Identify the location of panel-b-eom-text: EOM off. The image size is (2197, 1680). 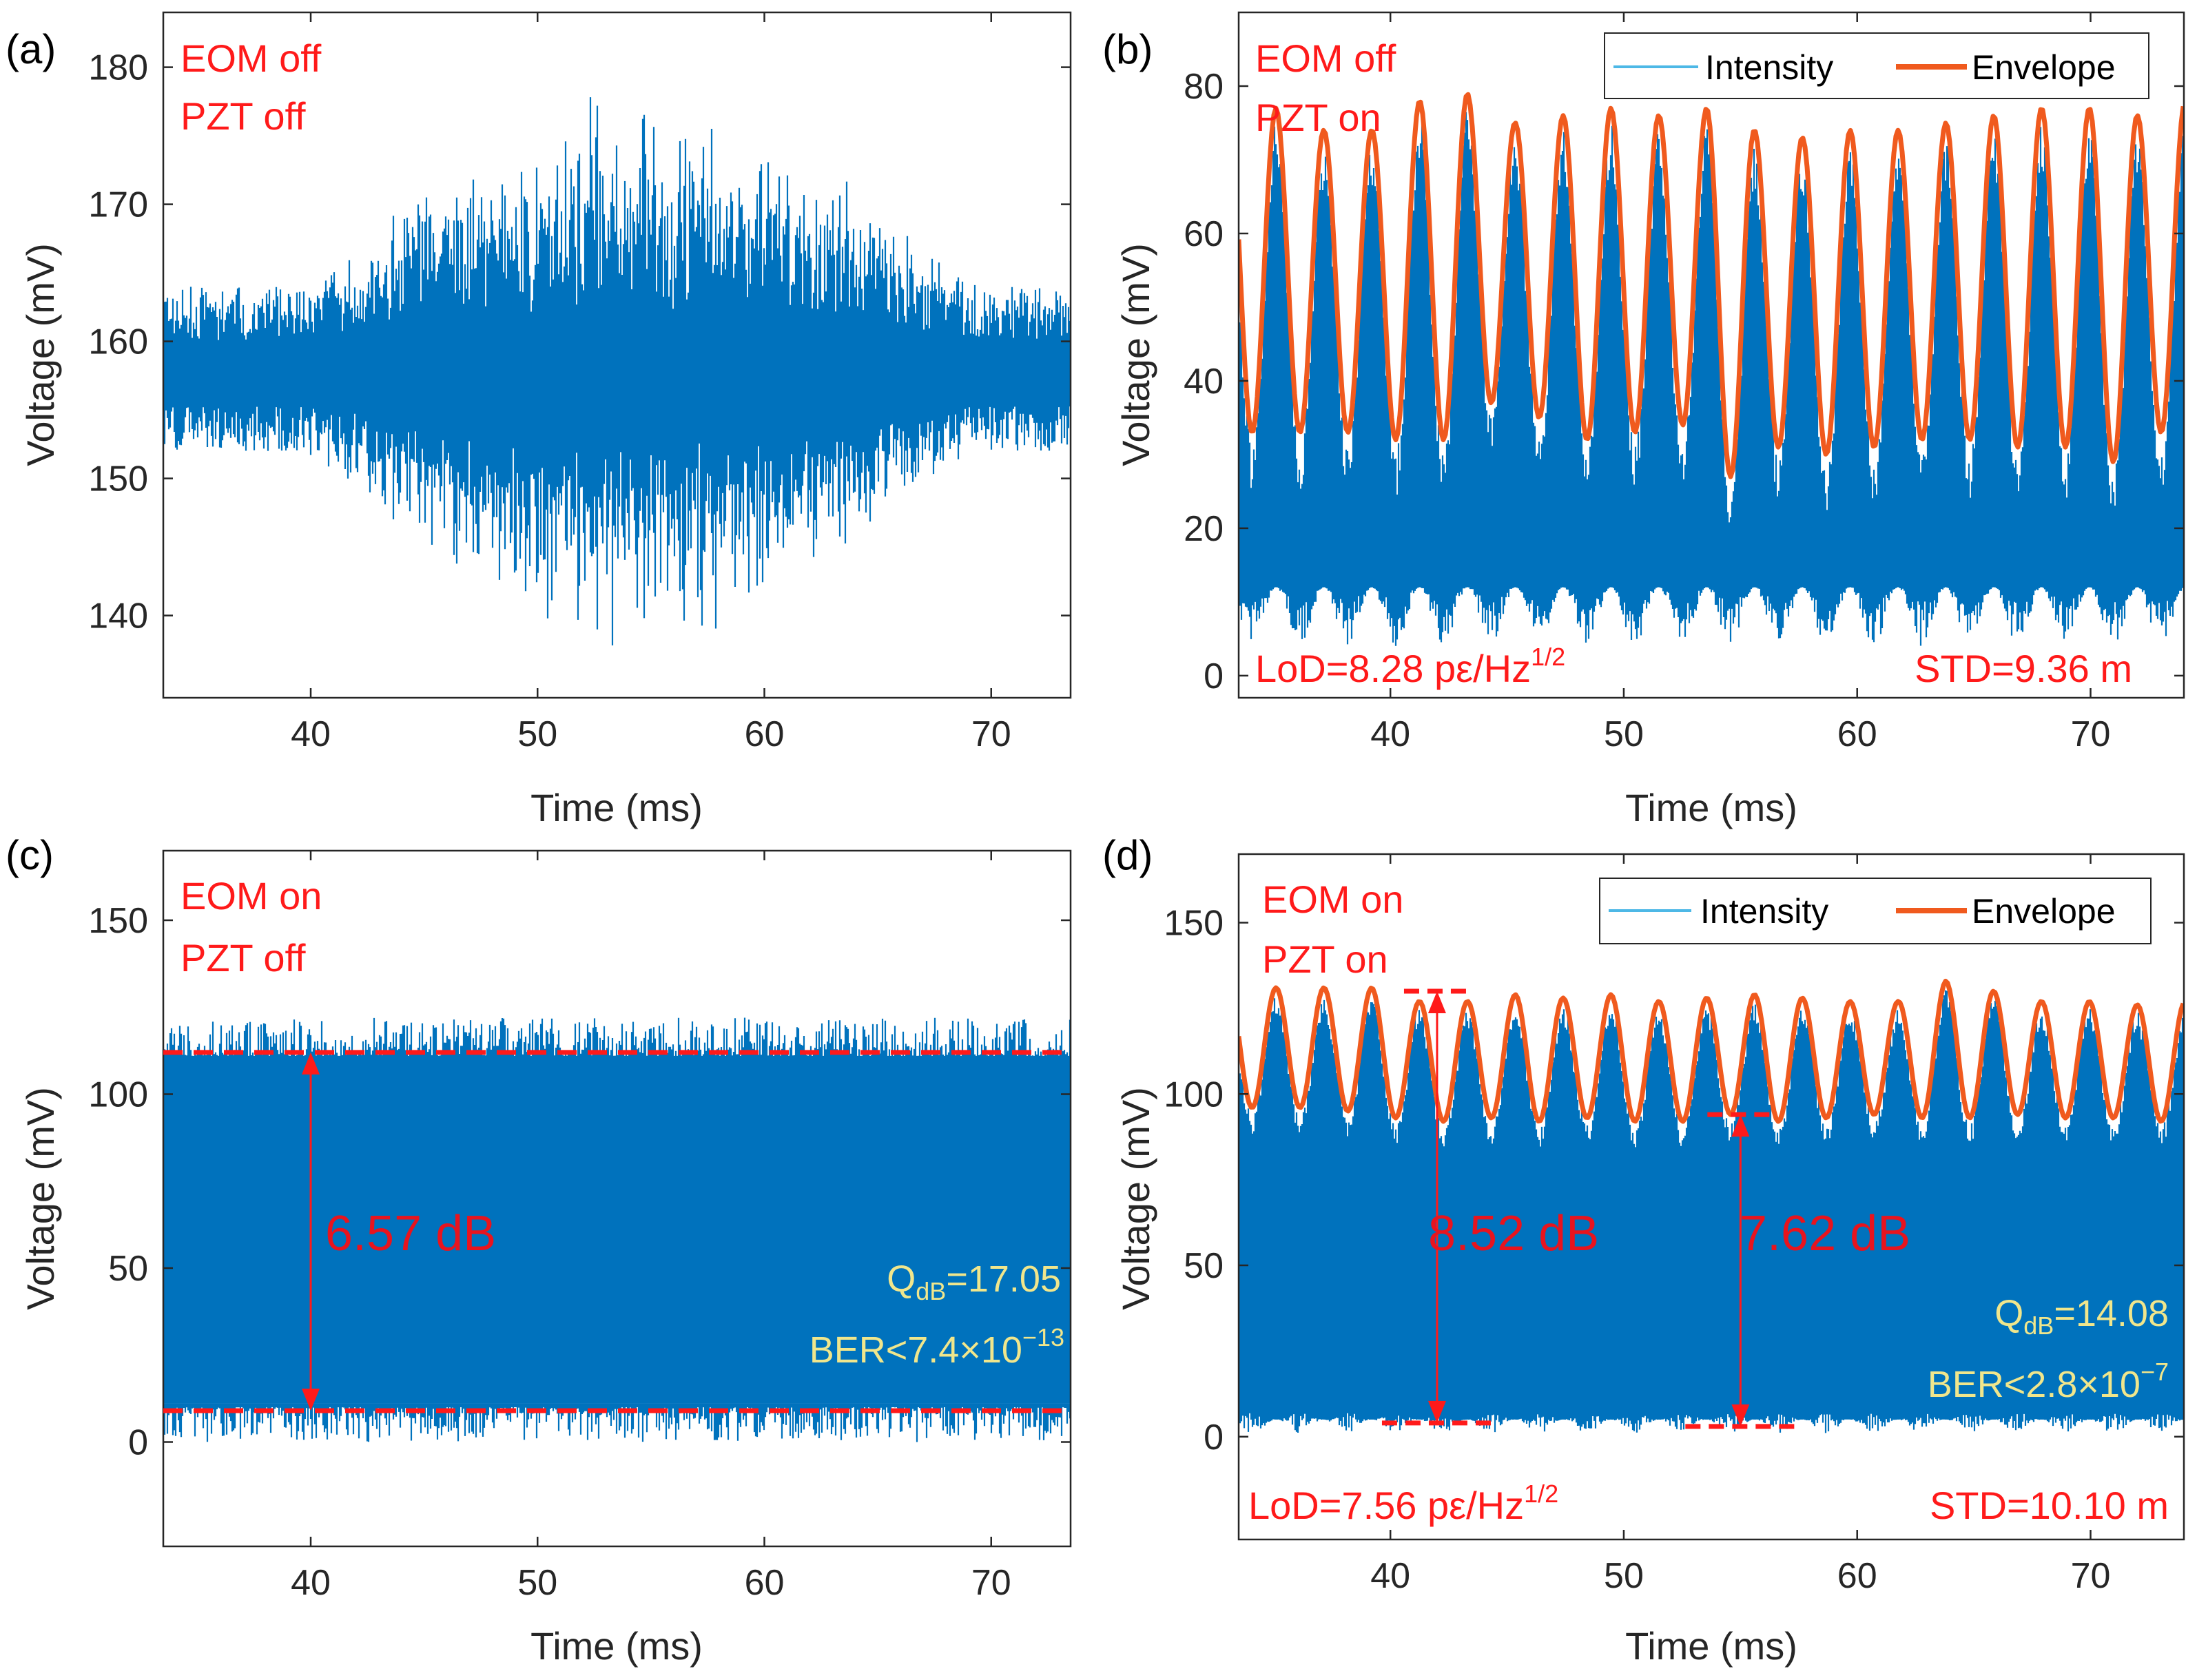
(1325, 58).